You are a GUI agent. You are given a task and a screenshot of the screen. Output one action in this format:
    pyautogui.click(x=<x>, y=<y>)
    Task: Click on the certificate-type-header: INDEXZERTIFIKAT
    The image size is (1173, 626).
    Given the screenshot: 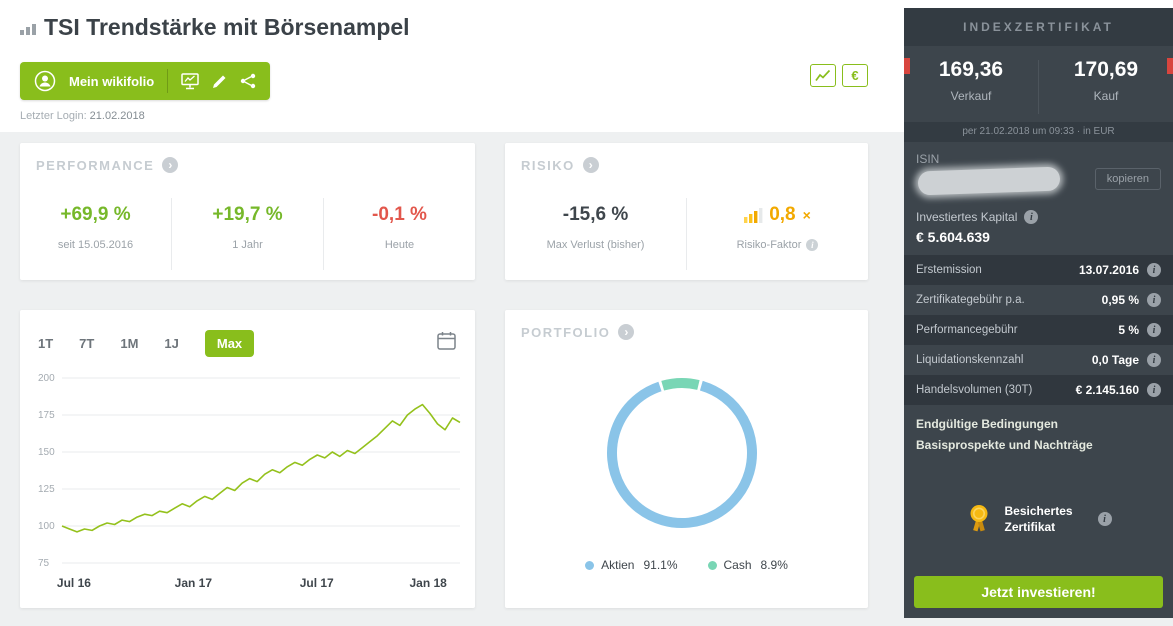 What is the action you would take?
    pyautogui.click(x=1038, y=27)
    